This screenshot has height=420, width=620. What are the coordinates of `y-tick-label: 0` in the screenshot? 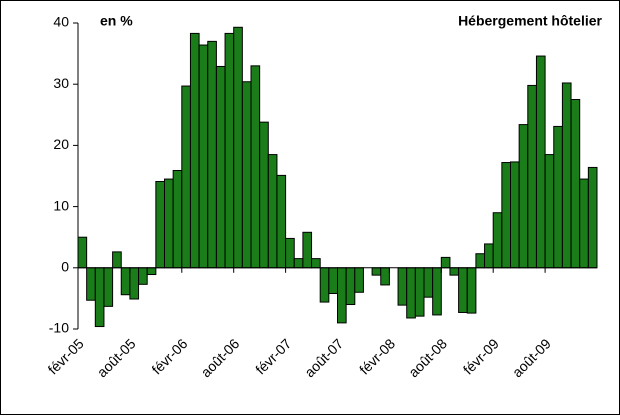 It's located at (65, 267).